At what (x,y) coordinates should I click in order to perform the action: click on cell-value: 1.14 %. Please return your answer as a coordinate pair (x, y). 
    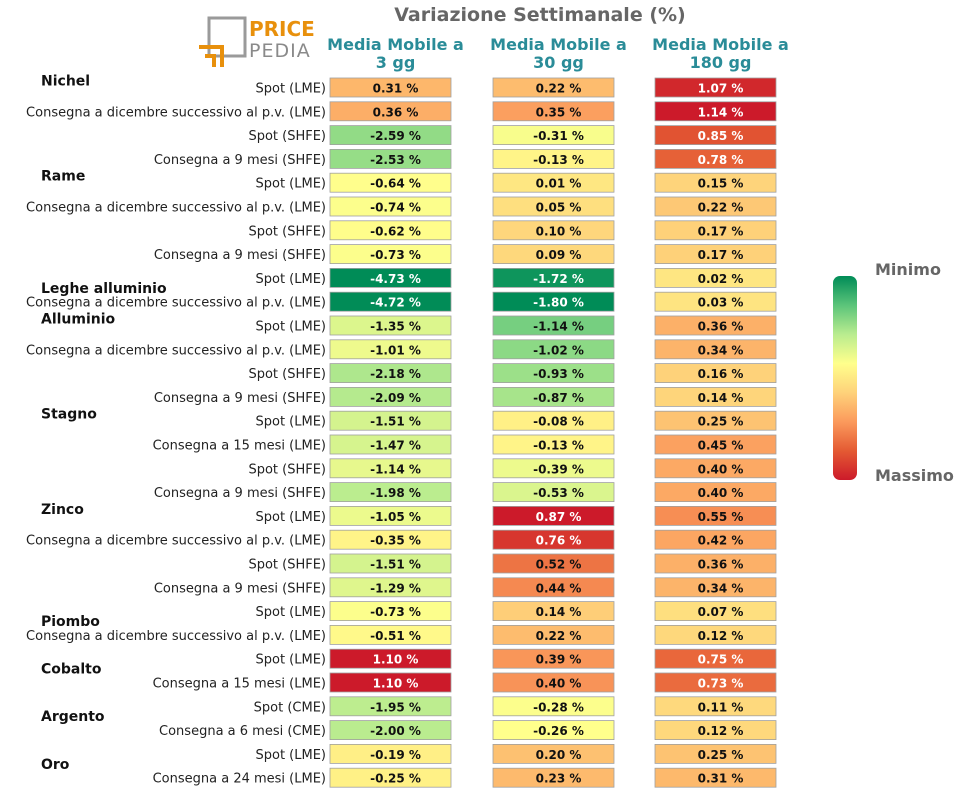
    Looking at the image, I should click on (721, 112).